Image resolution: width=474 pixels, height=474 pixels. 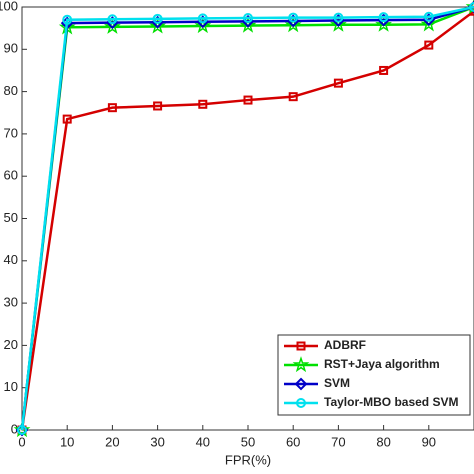 I want to click on y-tick-label: 50, so click(x=11, y=217).